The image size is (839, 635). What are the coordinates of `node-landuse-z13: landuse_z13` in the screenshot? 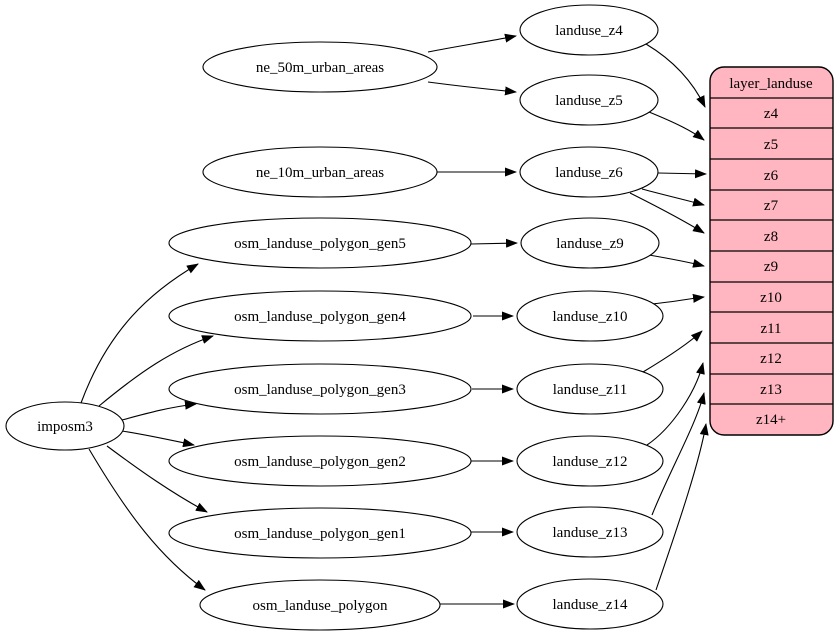 It's located at (590, 532).